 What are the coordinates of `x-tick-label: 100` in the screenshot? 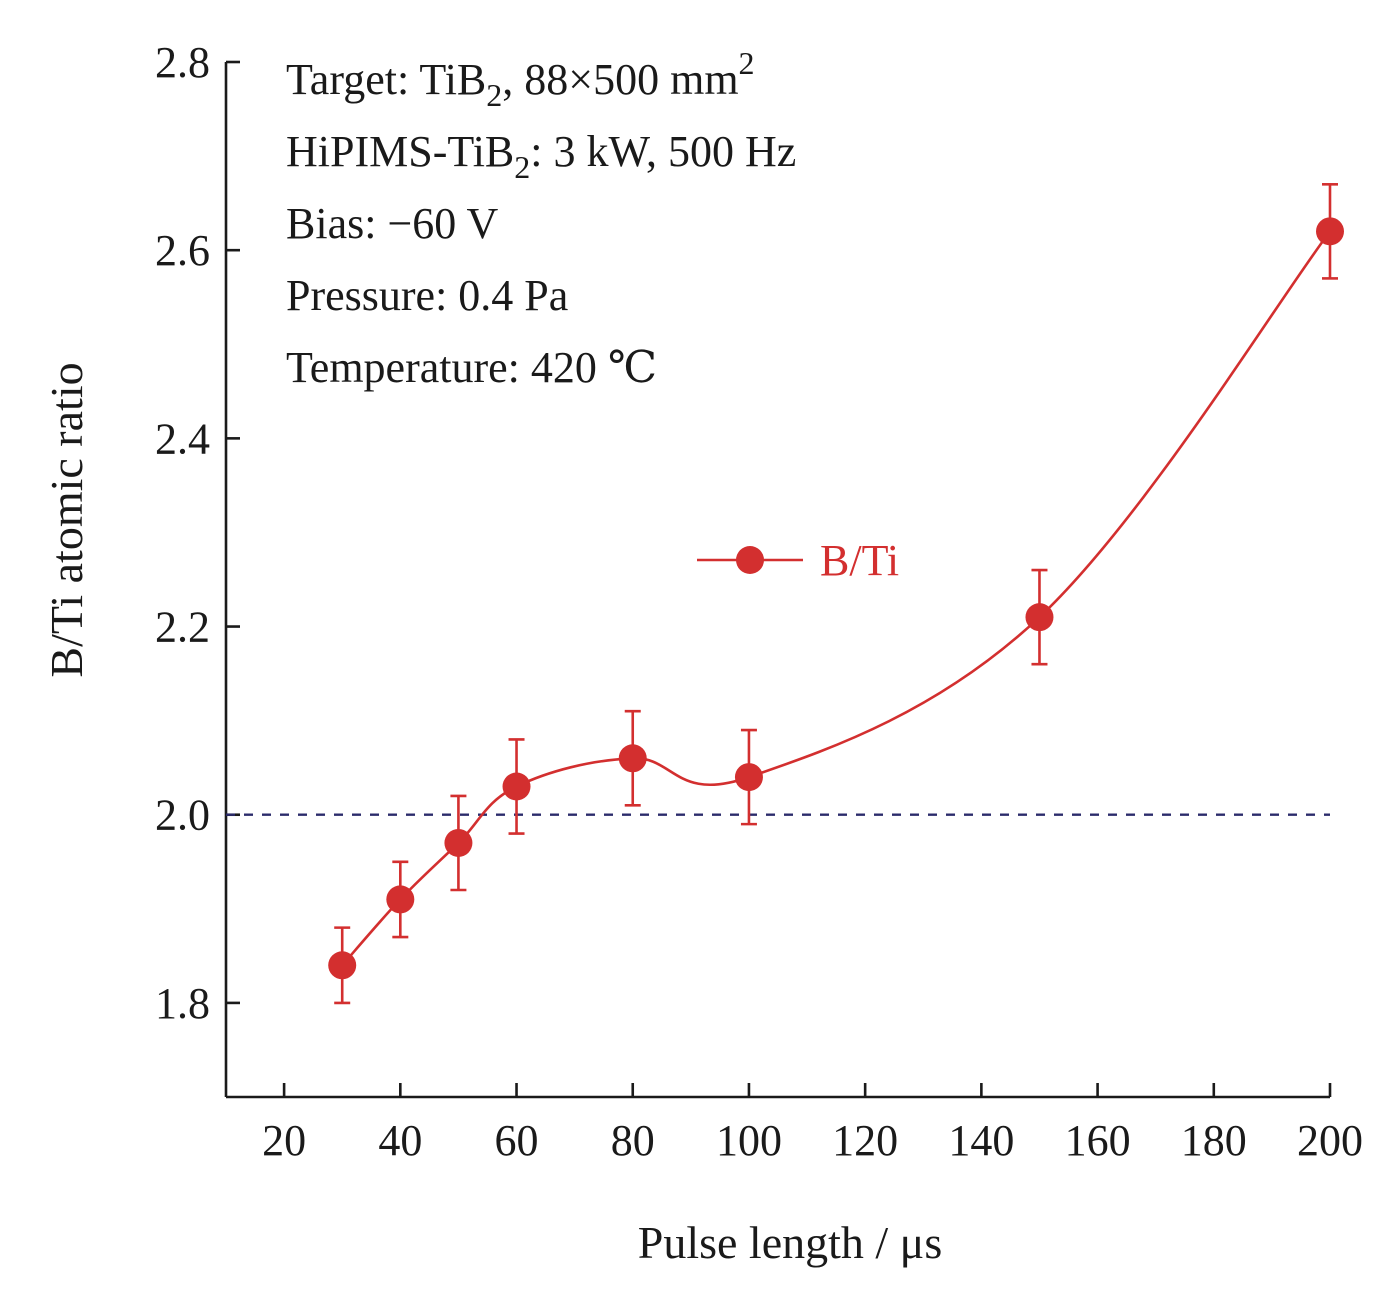 It's located at (749, 1140).